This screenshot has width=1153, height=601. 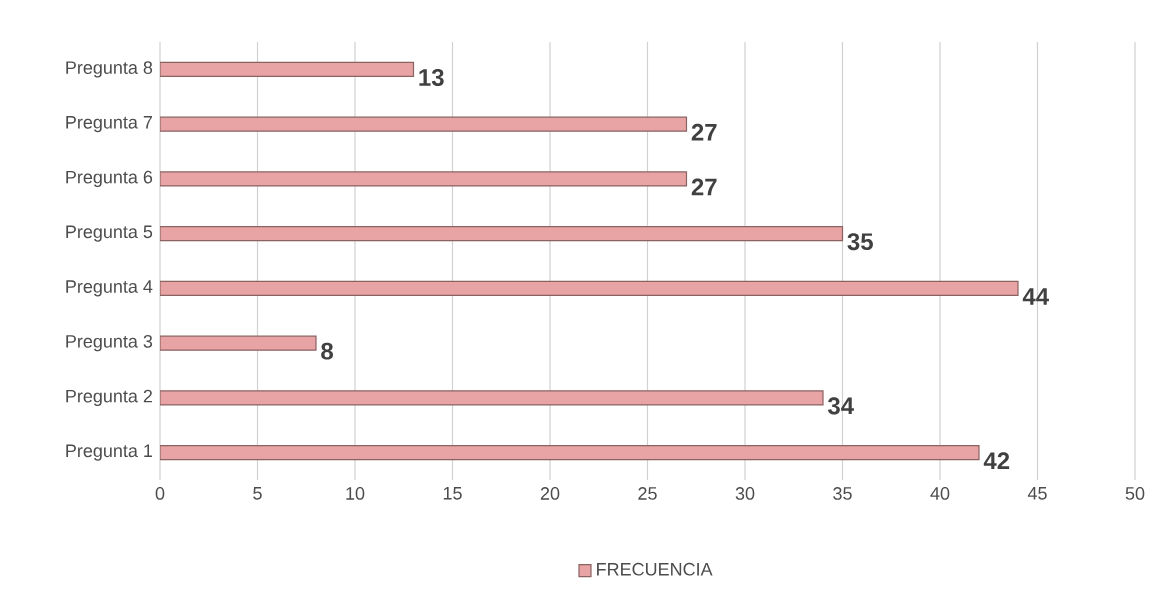 What do you see at coordinates (647, 493) in the screenshot?
I see `x-tick-label: 25` at bounding box center [647, 493].